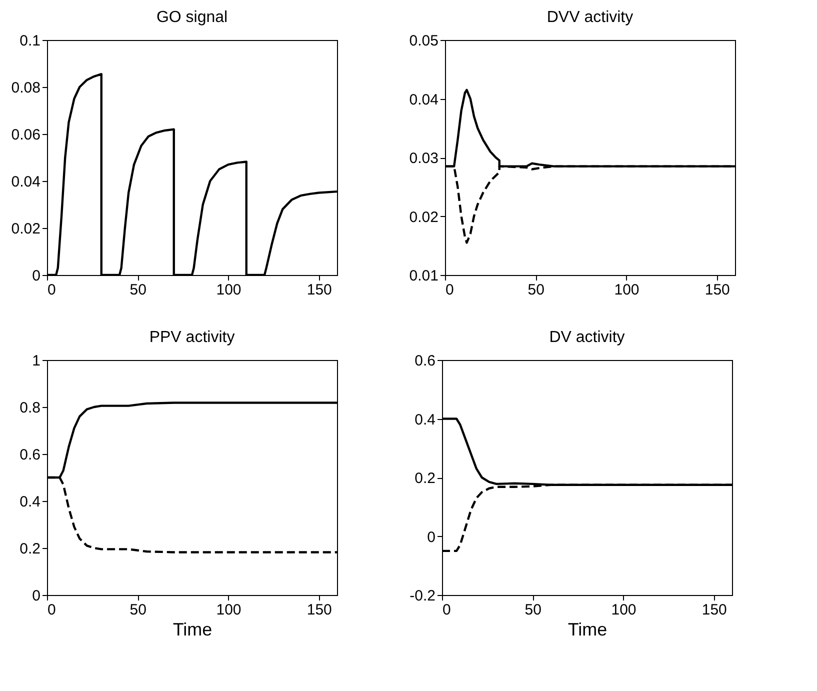 The image size is (817, 691). What do you see at coordinates (587, 337) in the screenshot?
I see `chart-title: DV activity` at bounding box center [587, 337].